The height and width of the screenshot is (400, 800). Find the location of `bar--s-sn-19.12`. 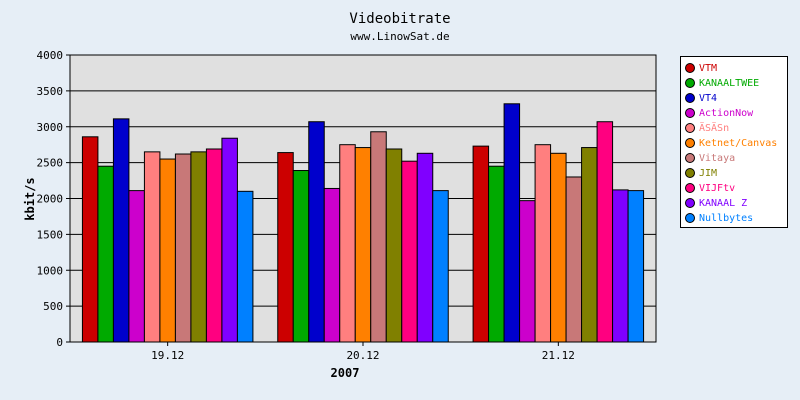

bar--s-sn-19.12 is located at coordinates (152, 247).